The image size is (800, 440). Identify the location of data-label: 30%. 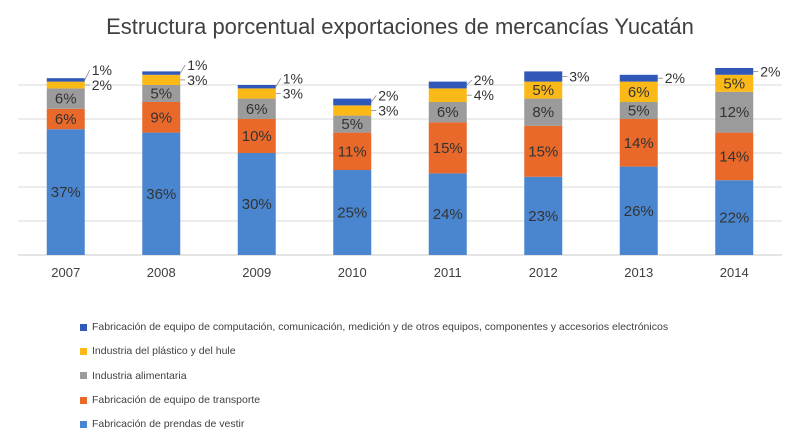
(257, 204).